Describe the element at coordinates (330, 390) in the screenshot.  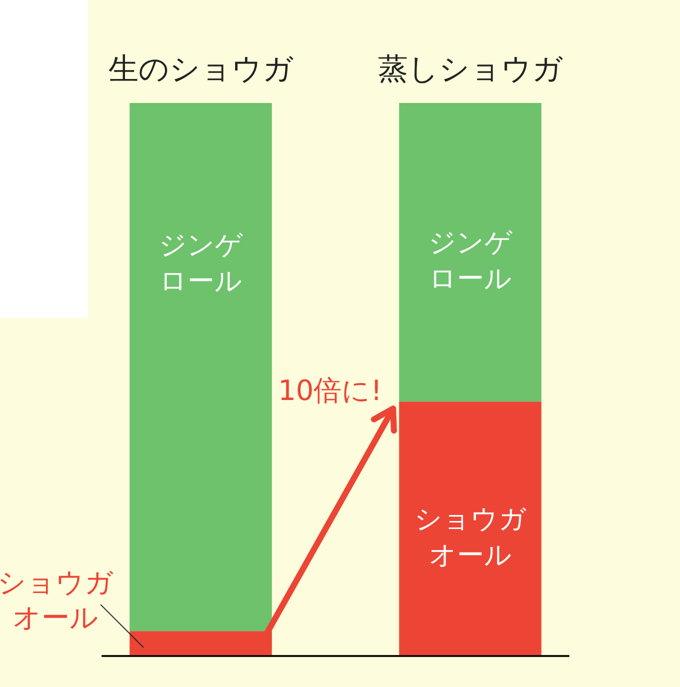
I see `annotation: 10倍に!` at that location.